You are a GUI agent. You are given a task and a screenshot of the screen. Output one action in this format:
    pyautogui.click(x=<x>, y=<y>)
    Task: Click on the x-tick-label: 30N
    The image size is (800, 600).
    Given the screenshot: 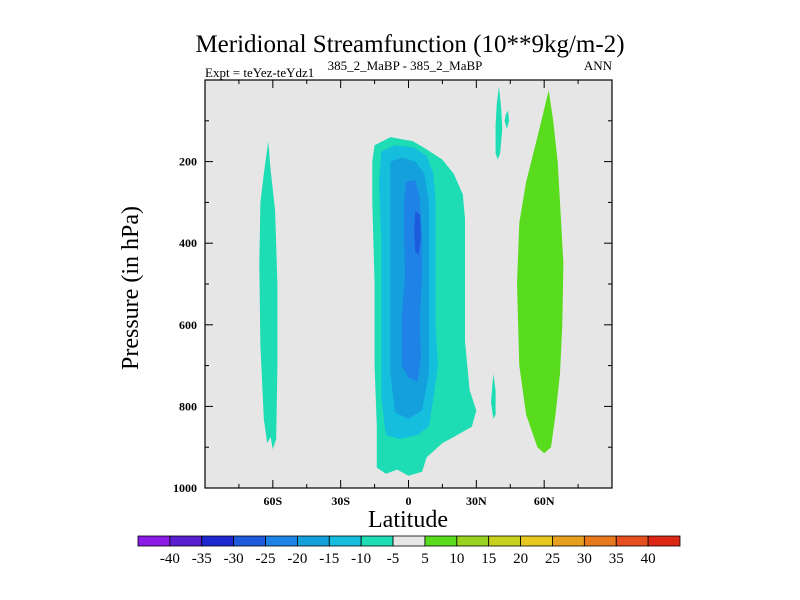 What is the action you would take?
    pyautogui.click(x=476, y=501)
    